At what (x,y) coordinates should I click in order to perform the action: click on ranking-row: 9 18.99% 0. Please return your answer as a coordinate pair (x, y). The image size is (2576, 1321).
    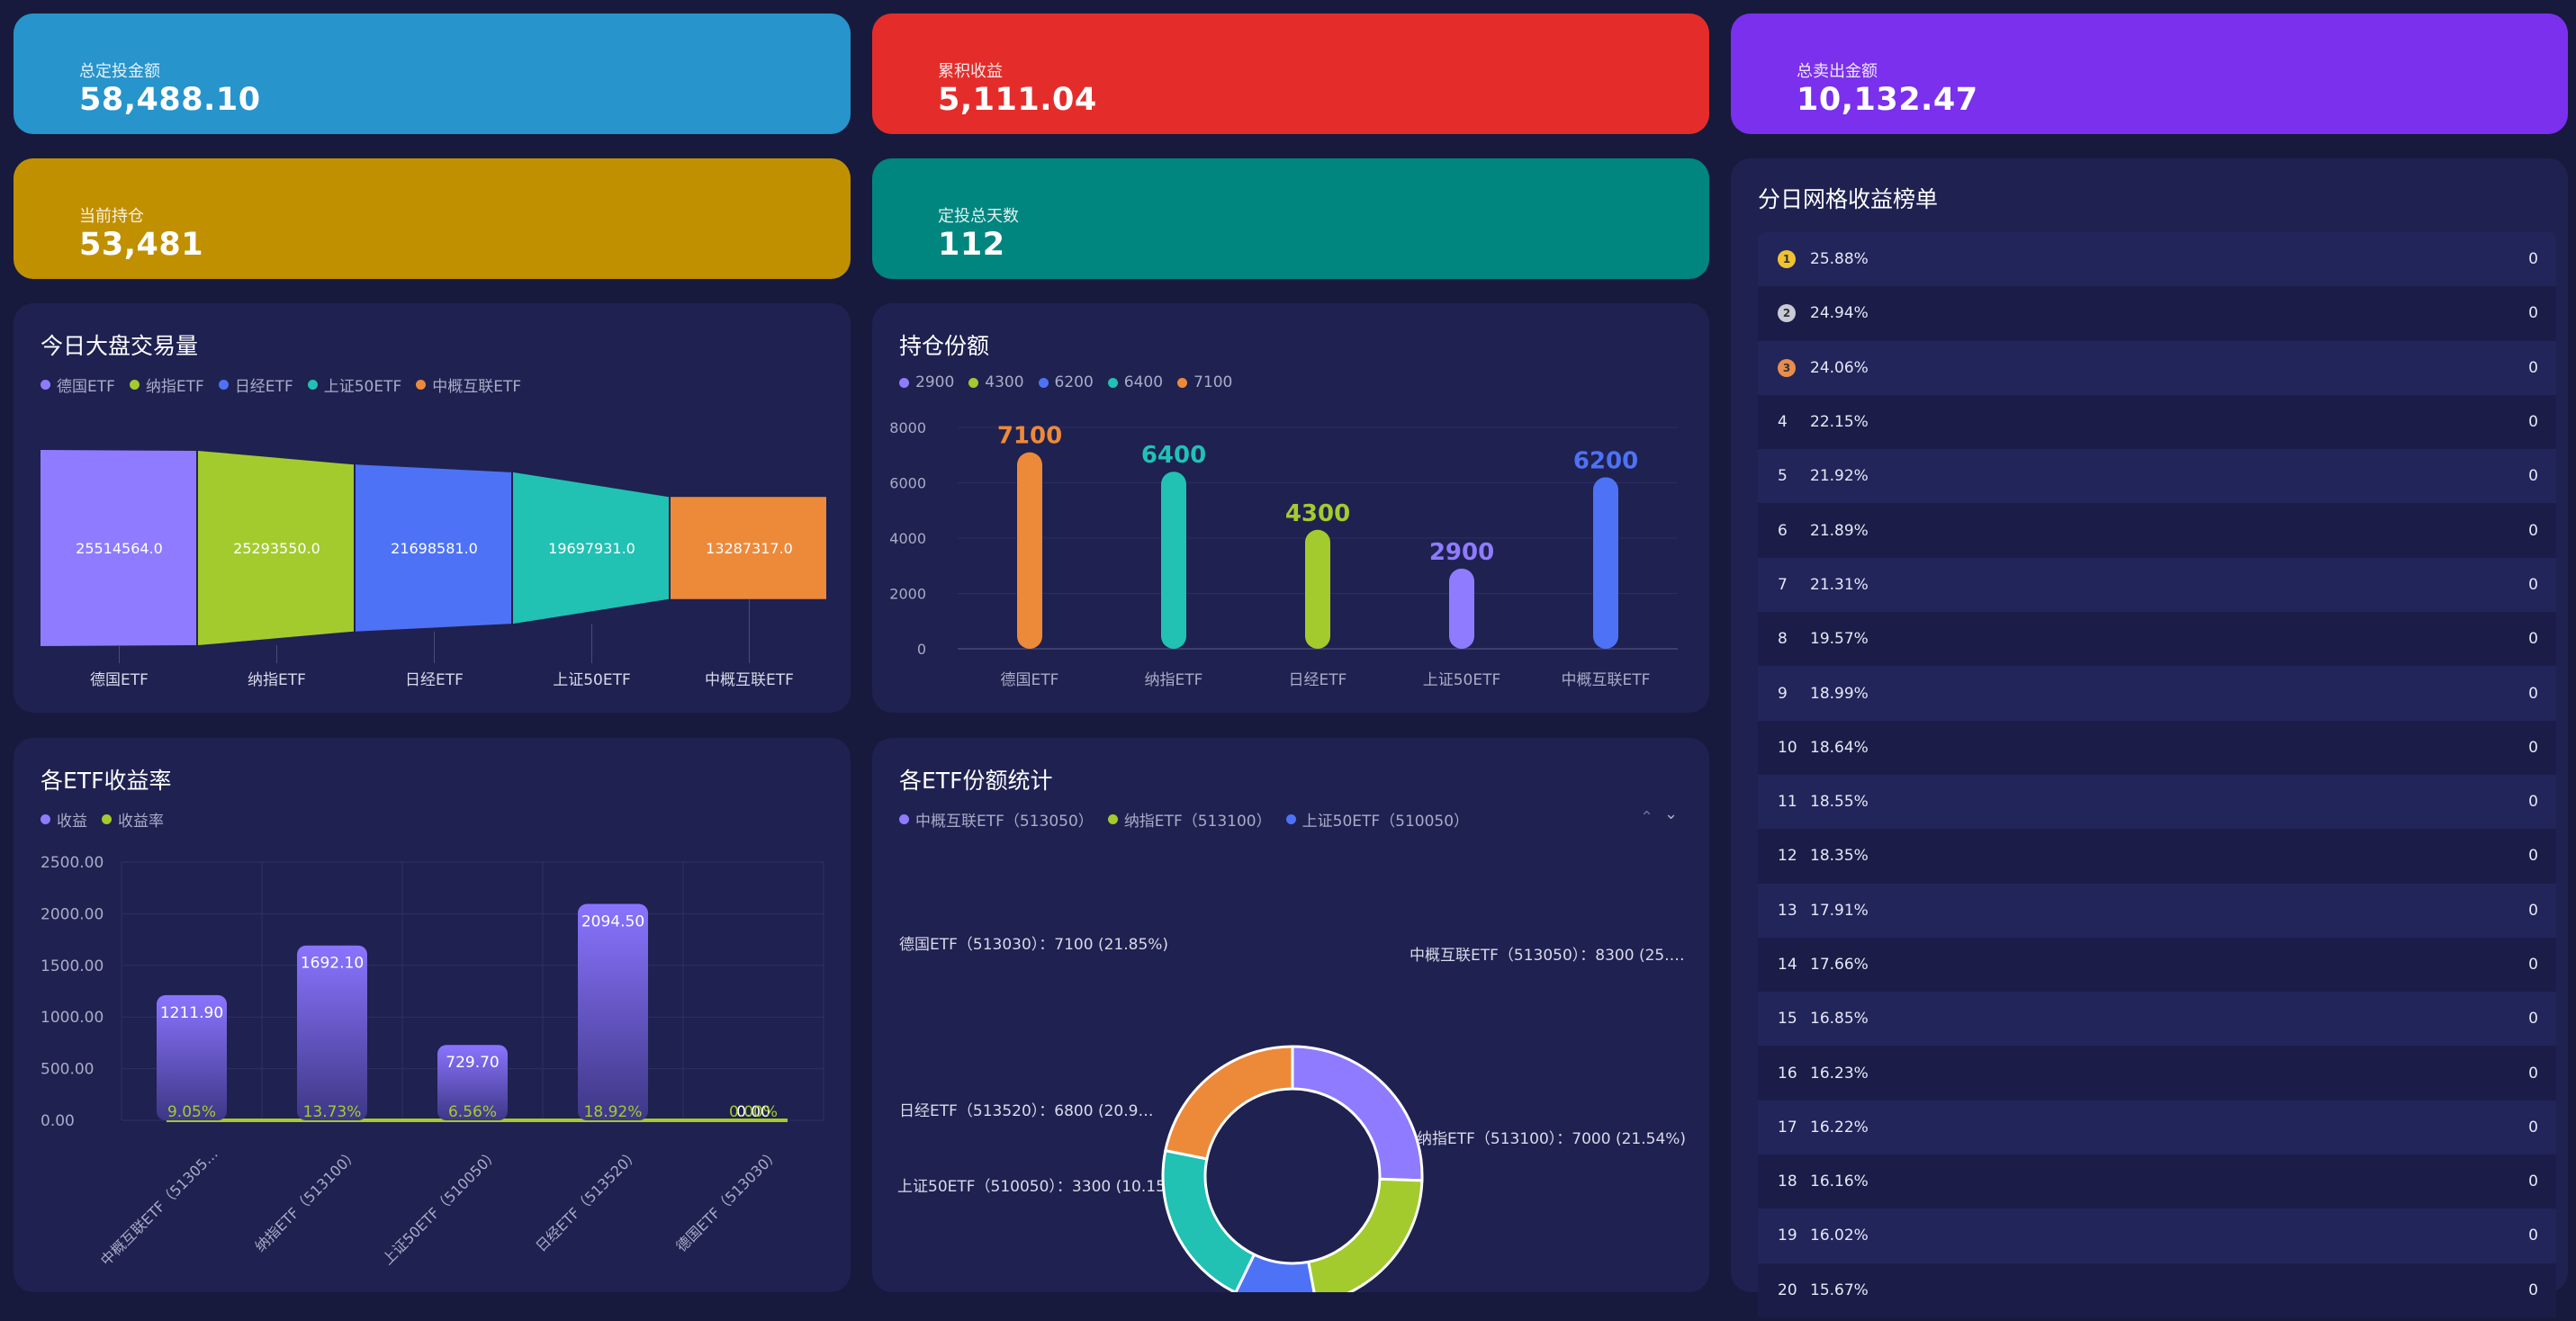
    Looking at the image, I should click on (2157, 694).